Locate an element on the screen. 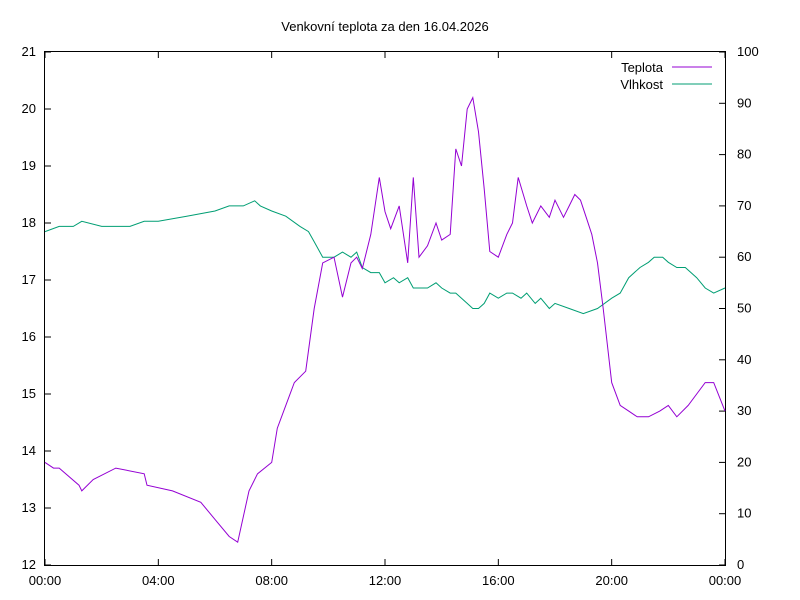  y-right-tick-label: 90 is located at coordinates (744, 102).